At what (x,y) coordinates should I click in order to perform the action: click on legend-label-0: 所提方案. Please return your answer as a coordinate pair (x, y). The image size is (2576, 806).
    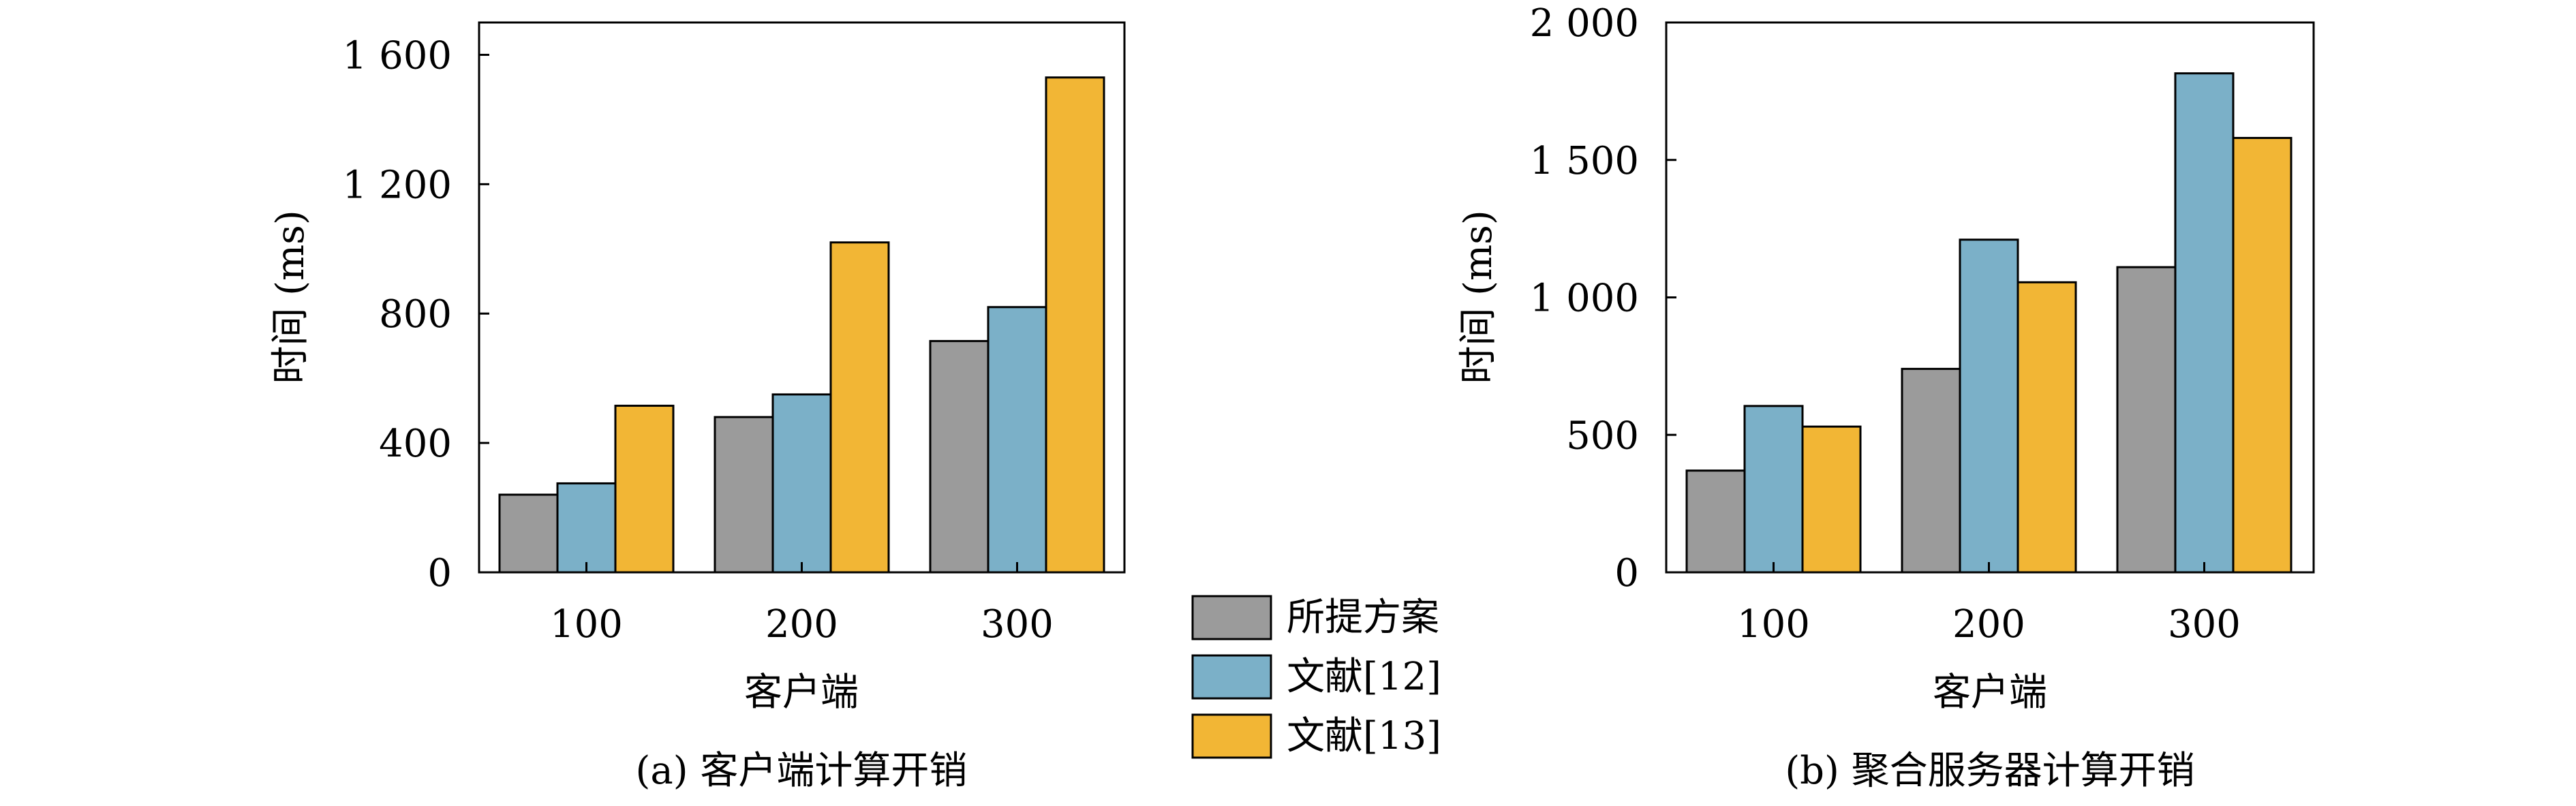
    Looking at the image, I should click on (1363, 617).